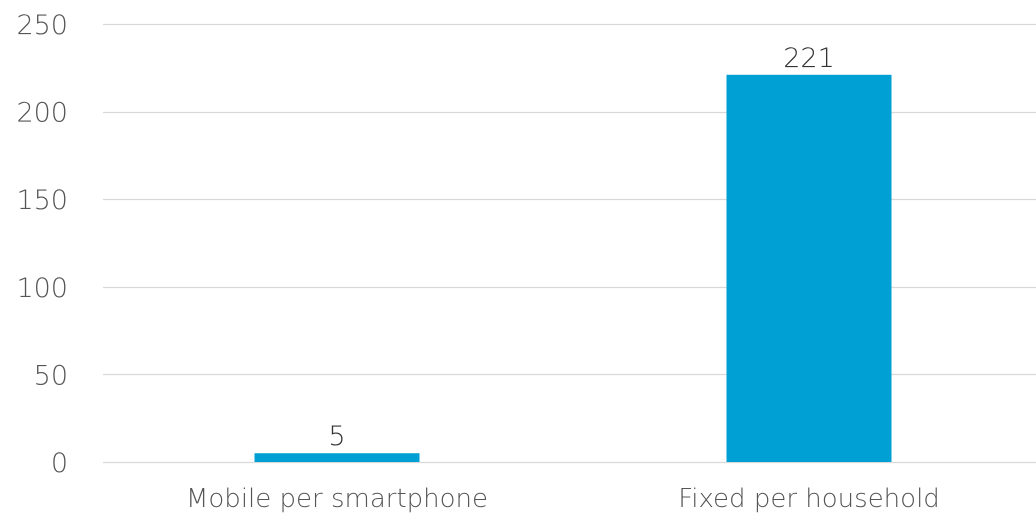 The height and width of the screenshot is (523, 1036). I want to click on y-tick-label: 150, so click(42, 200).